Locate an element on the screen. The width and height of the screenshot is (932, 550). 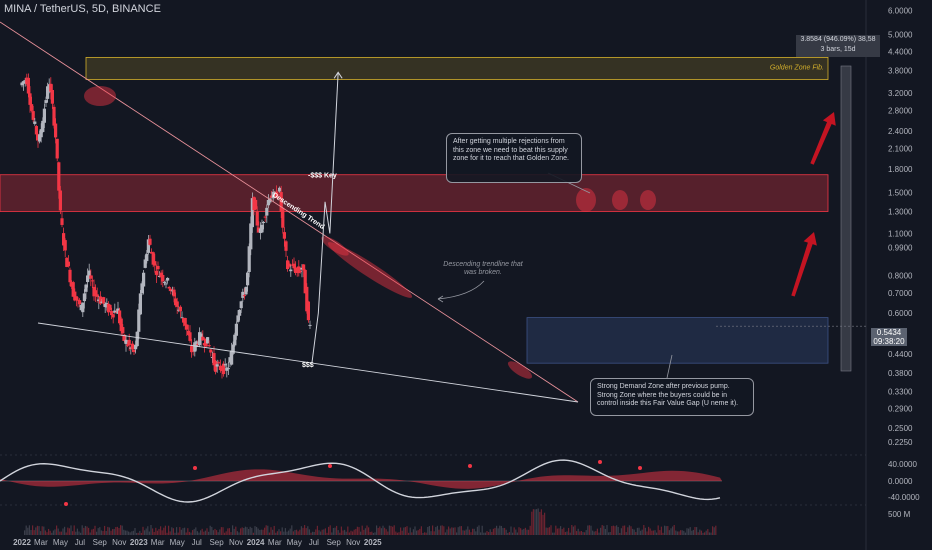
measure-text: 3.8584 (946.09%) 38,58 is located at coordinates (838, 39).